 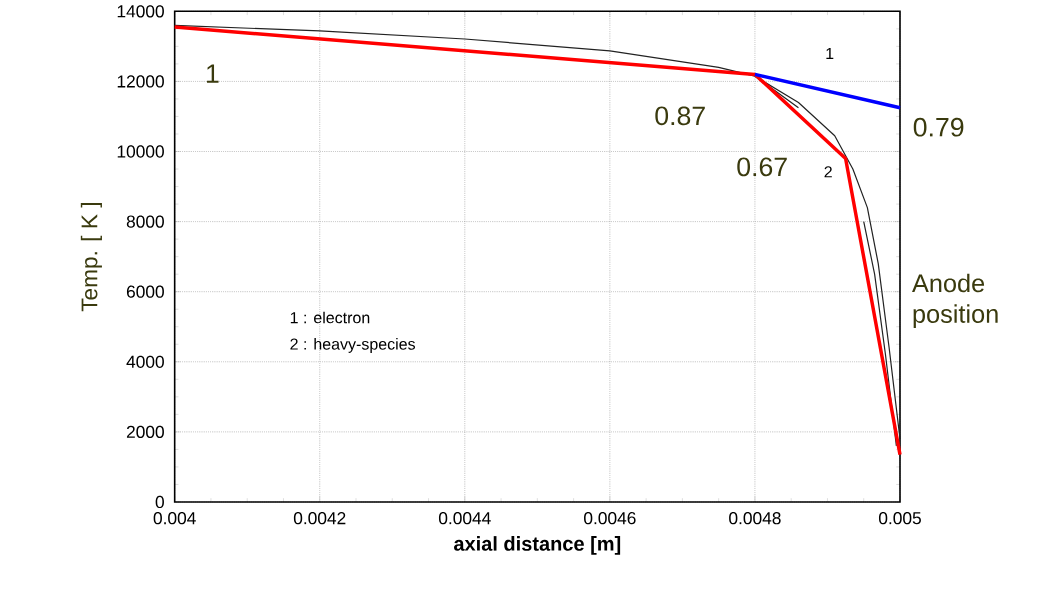 What do you see at coordinates (899, 518) in the screenshot?
I see `x-tick-label: 0.005` at bounding box center [899, 518].